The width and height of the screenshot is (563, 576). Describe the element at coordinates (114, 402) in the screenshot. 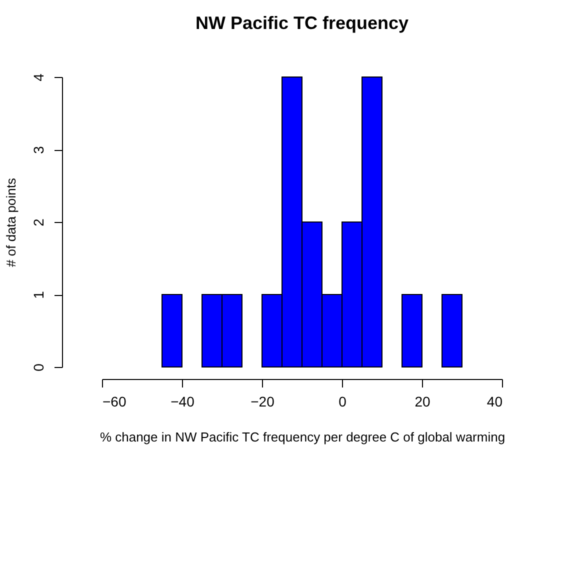

I see `x-tick-label: −60` at that location.